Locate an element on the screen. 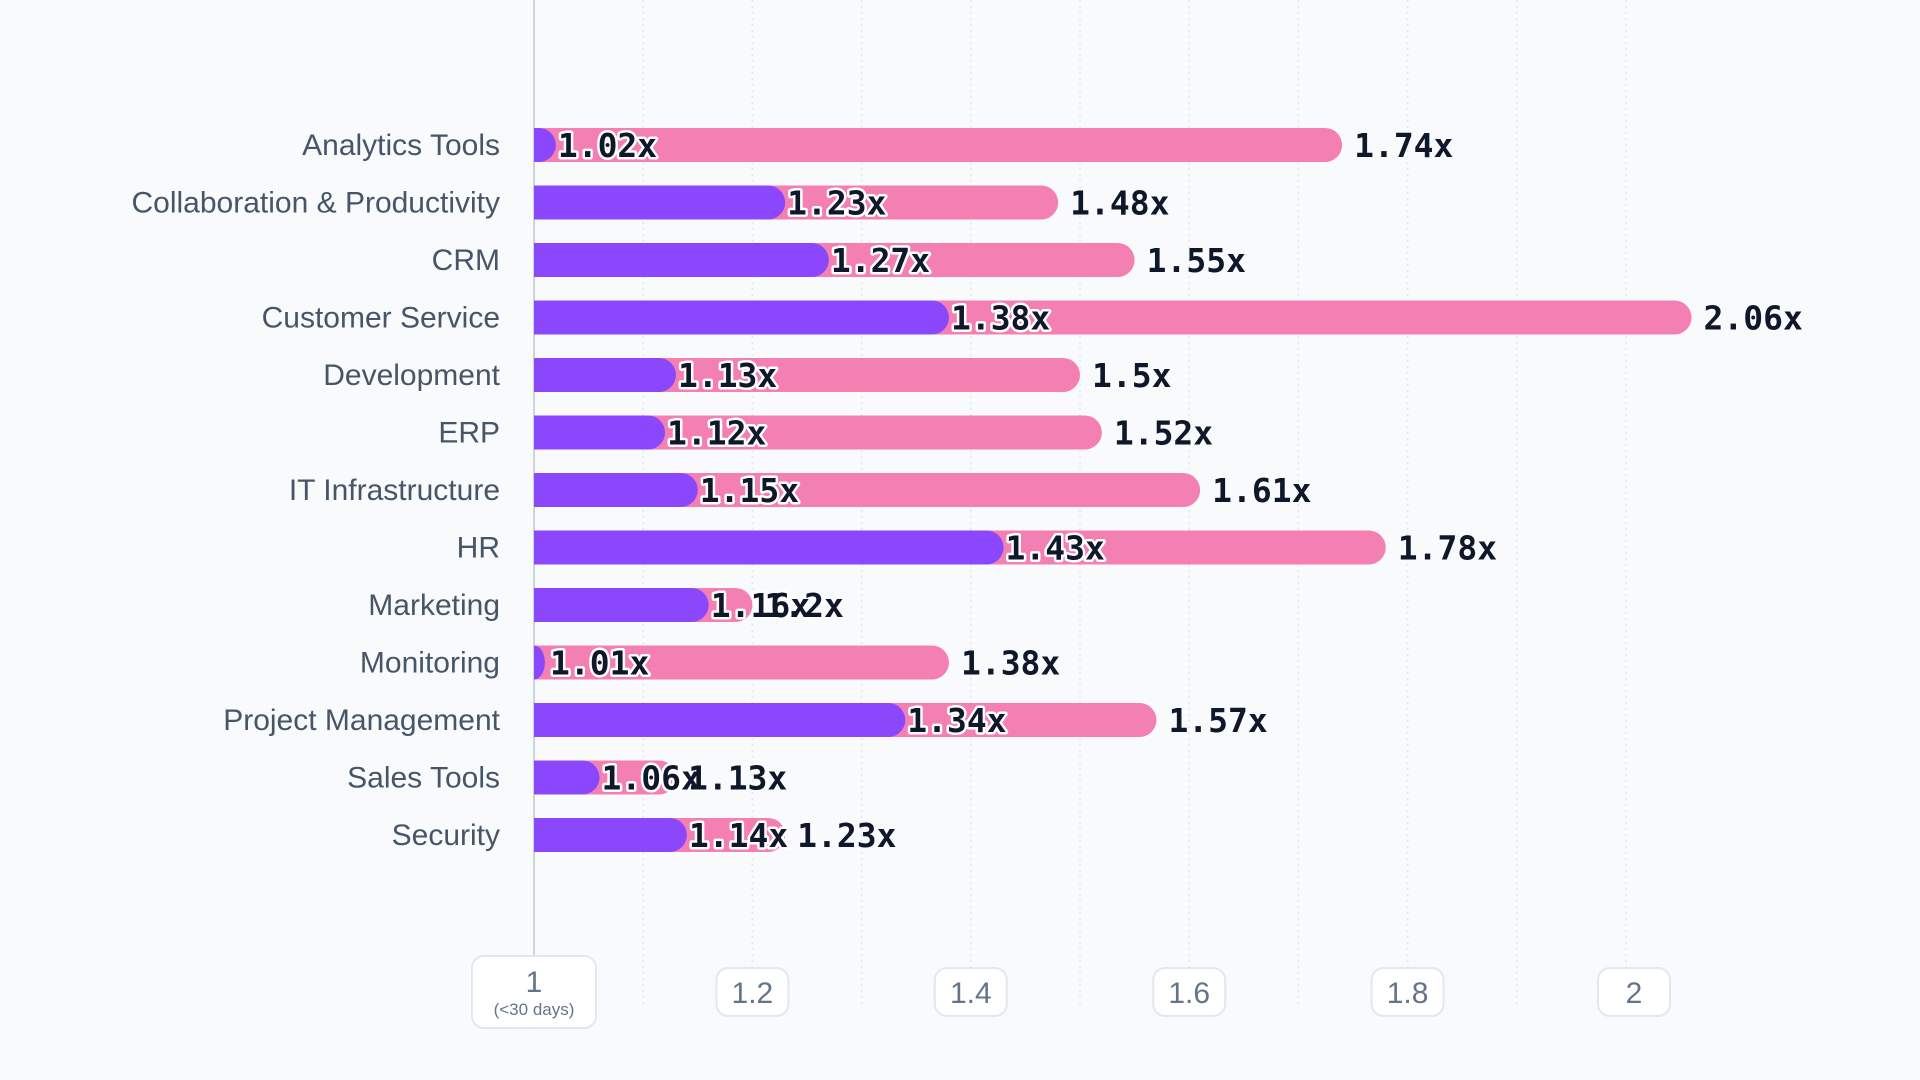 This screenshot has height=1080, width=1920. data-label-series-2: 1.55x is located at coordinates (1196, 260).